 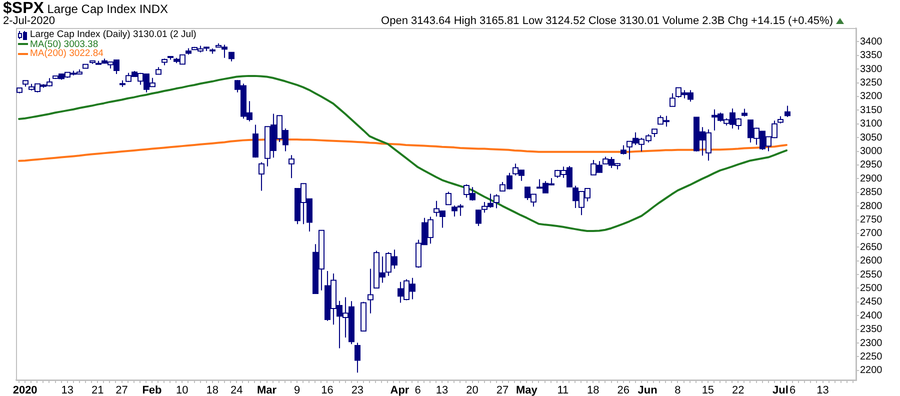 I want to click on y-tick-label: 2750, so click(x=871, y=220).